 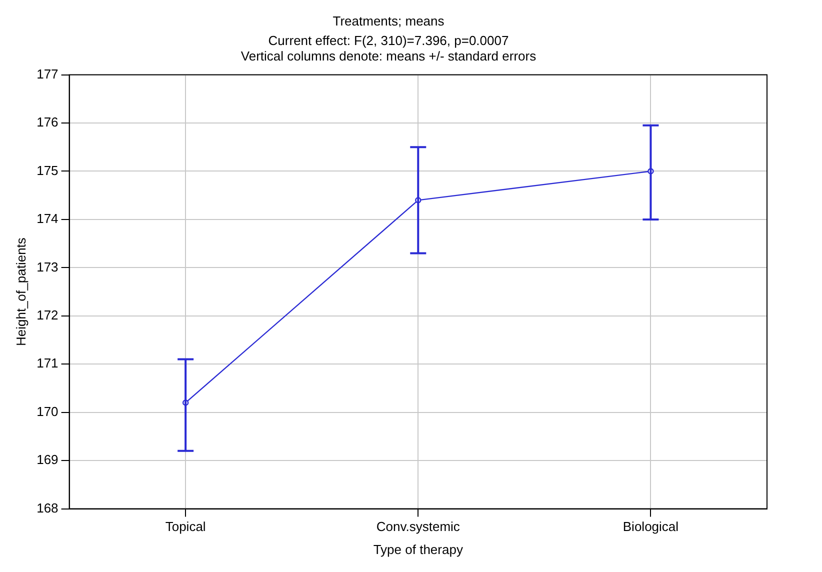 I want to click on x-tick-label: Topical, so click(x=185, y=526).